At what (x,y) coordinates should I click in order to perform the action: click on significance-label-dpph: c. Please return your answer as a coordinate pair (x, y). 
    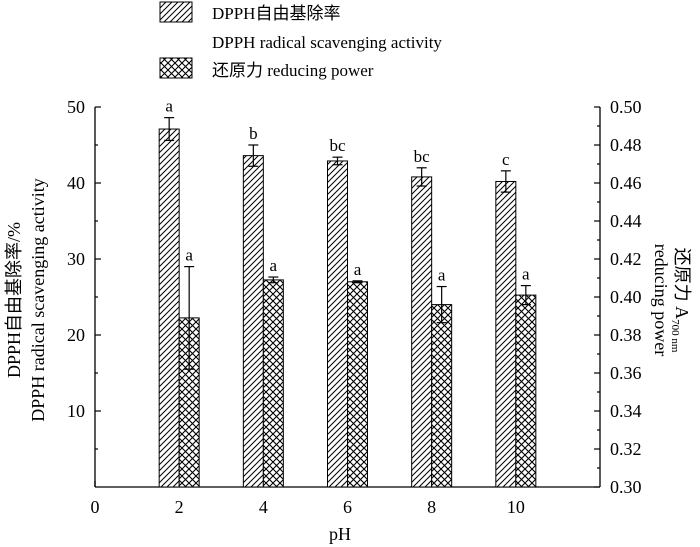
    Looking at the image, I should click on (506, 159).